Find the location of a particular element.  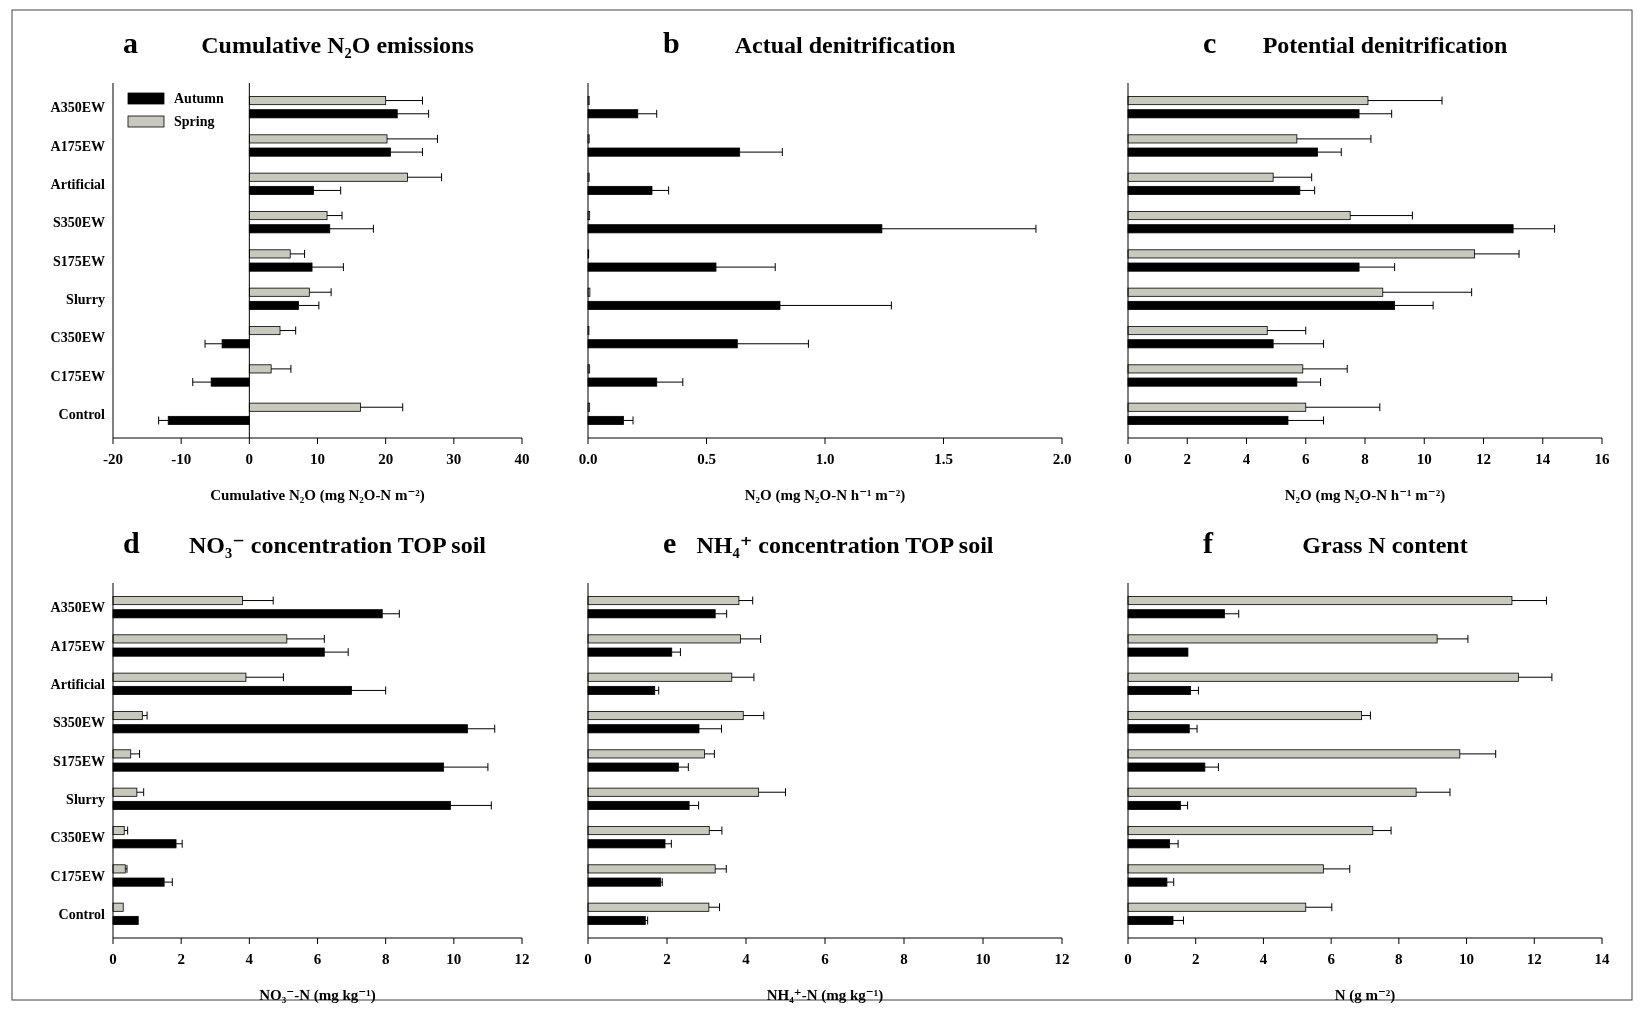

x-tick-label: 40 is located at coordinates (522, 459).